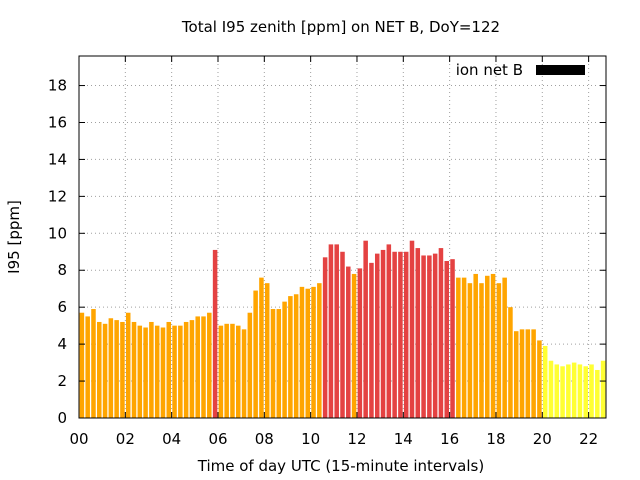 The image size is (640, 480). Describe the element at coordinates (449, 439) in the screenshot. I see `x-tick-label: 16` at that location.